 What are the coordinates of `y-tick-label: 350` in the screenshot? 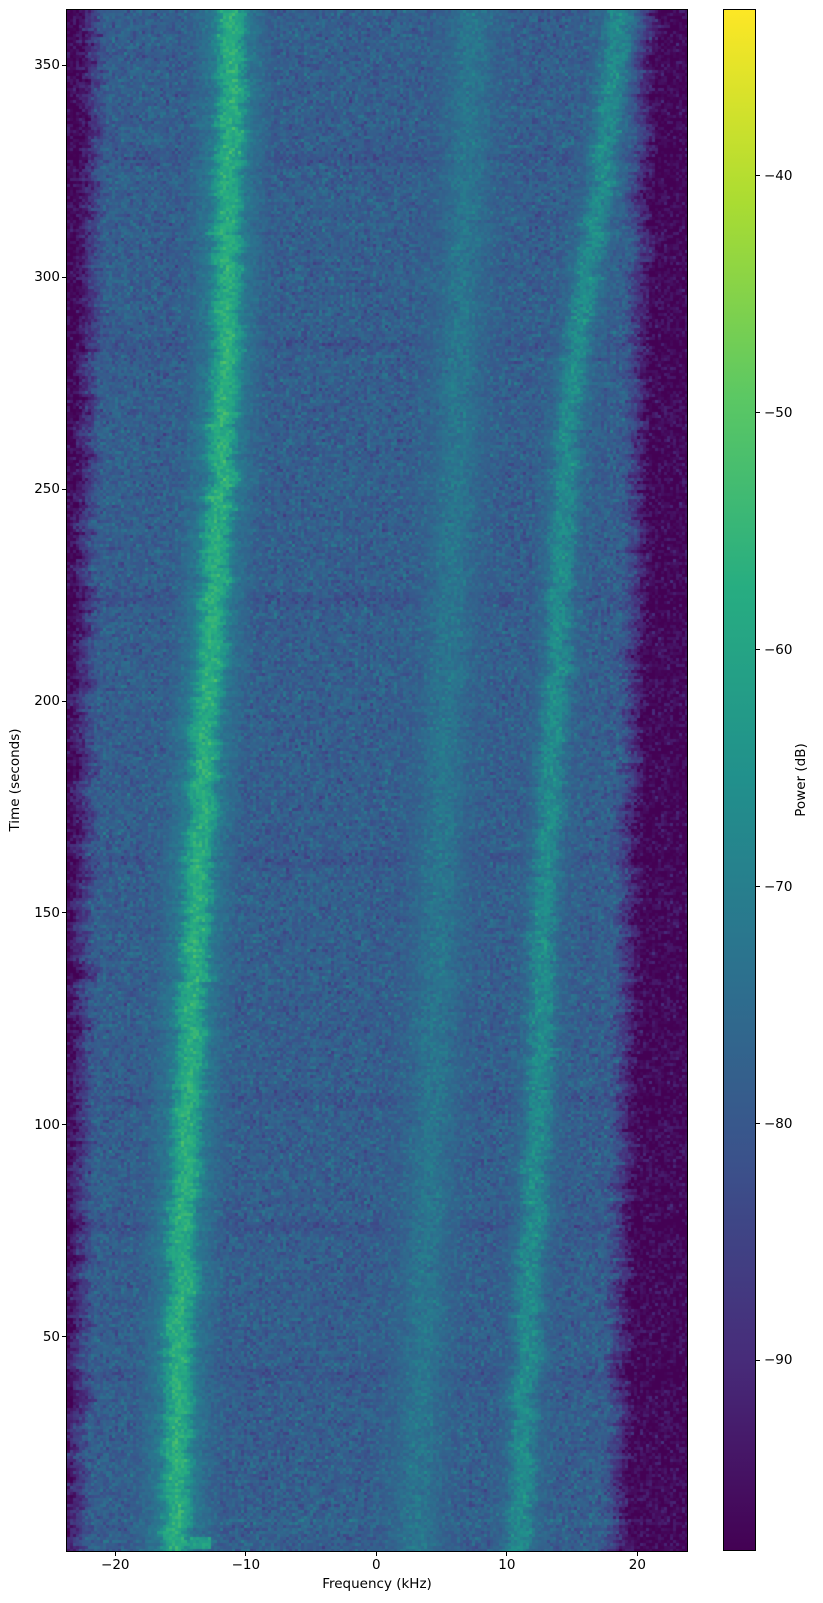 It's located at (47, 65).